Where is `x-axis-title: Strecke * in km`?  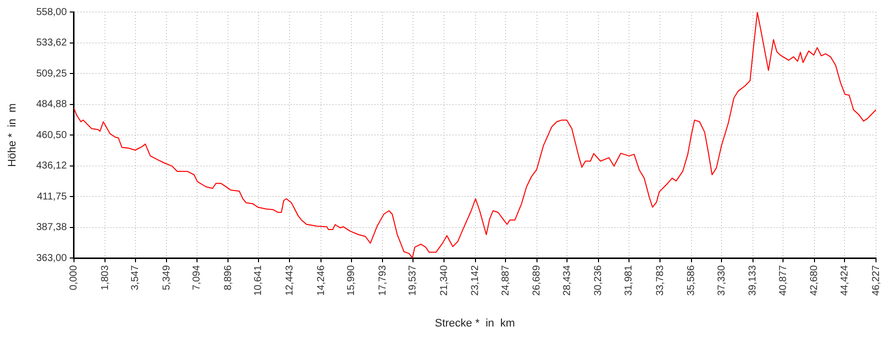
x-axis-title: Strecke * in km is located at coordinates (474, 323).